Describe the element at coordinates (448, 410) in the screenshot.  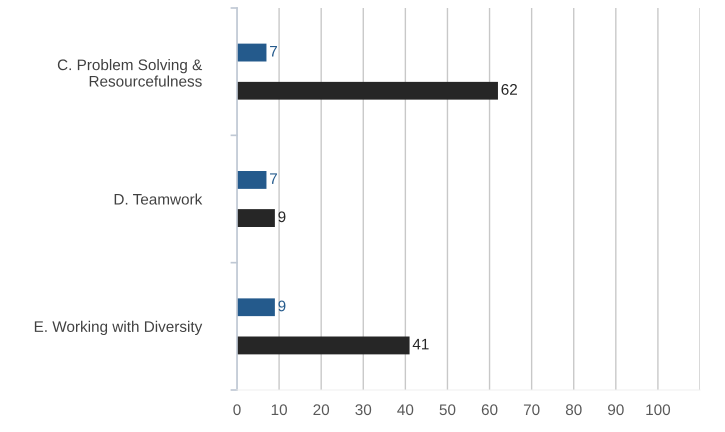
I see `x-tick-label: 50` at that location.